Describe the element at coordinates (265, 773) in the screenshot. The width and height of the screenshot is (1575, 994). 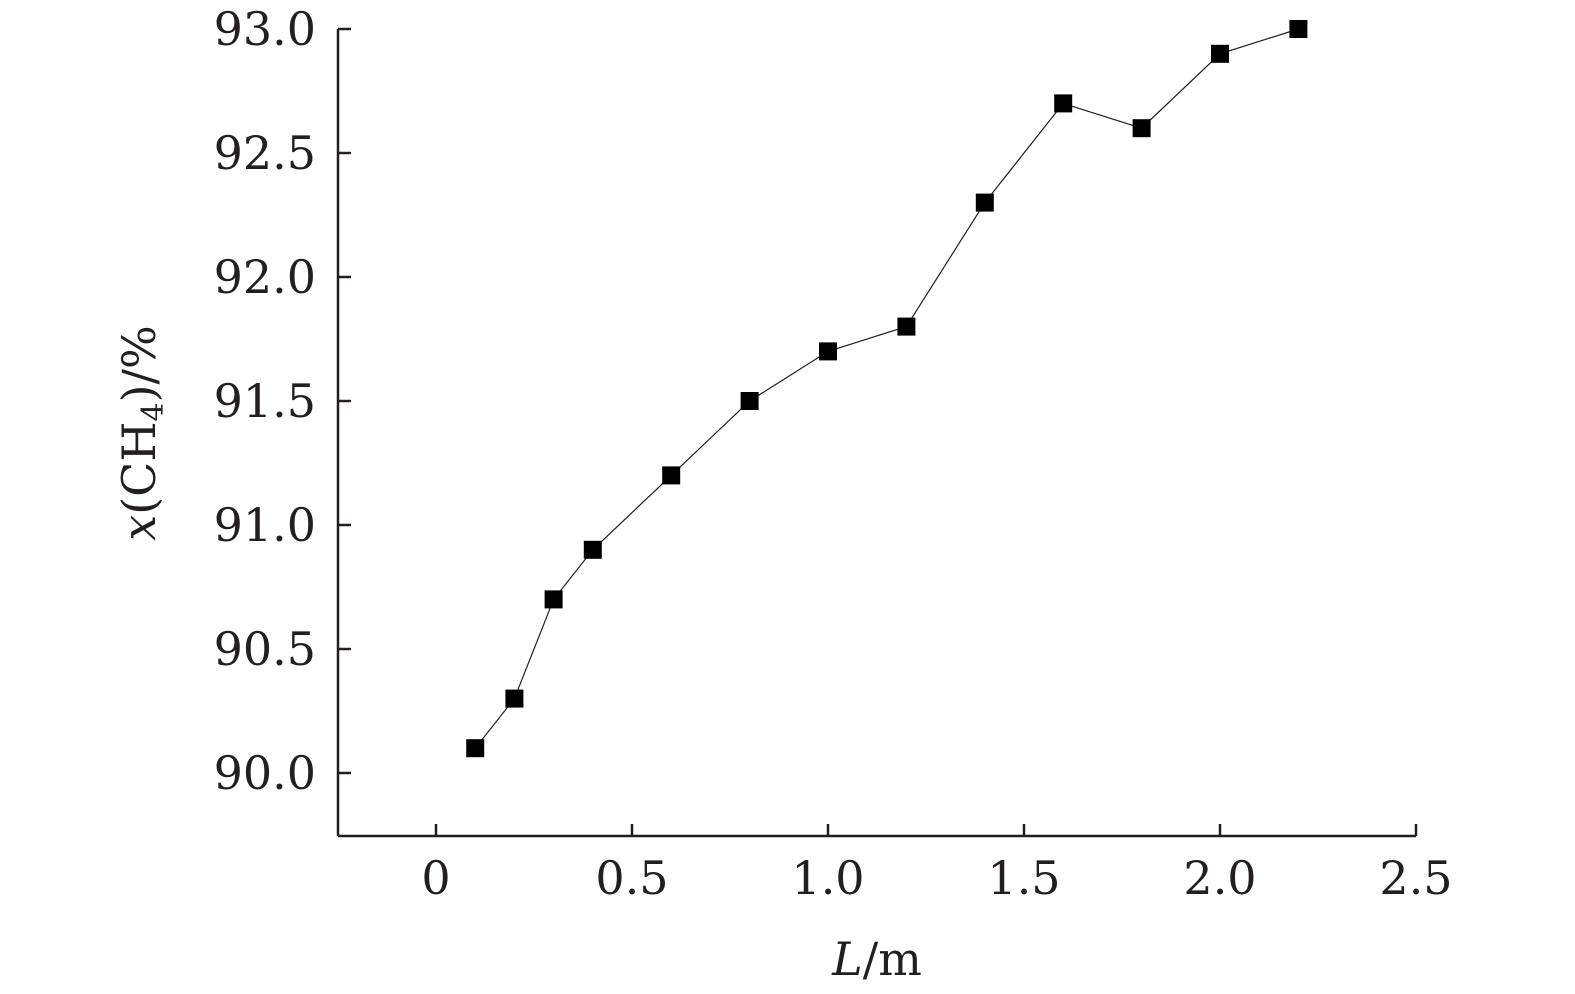
I see `y-tick-label: 90.0` at that location.